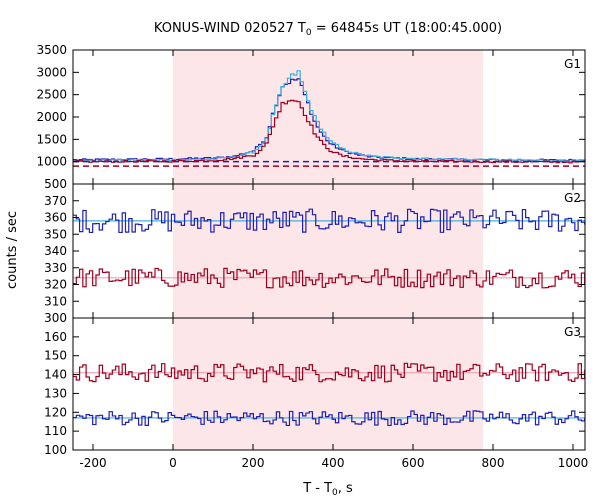  I want to click on y-tick-label: 310, so click(55, 301).